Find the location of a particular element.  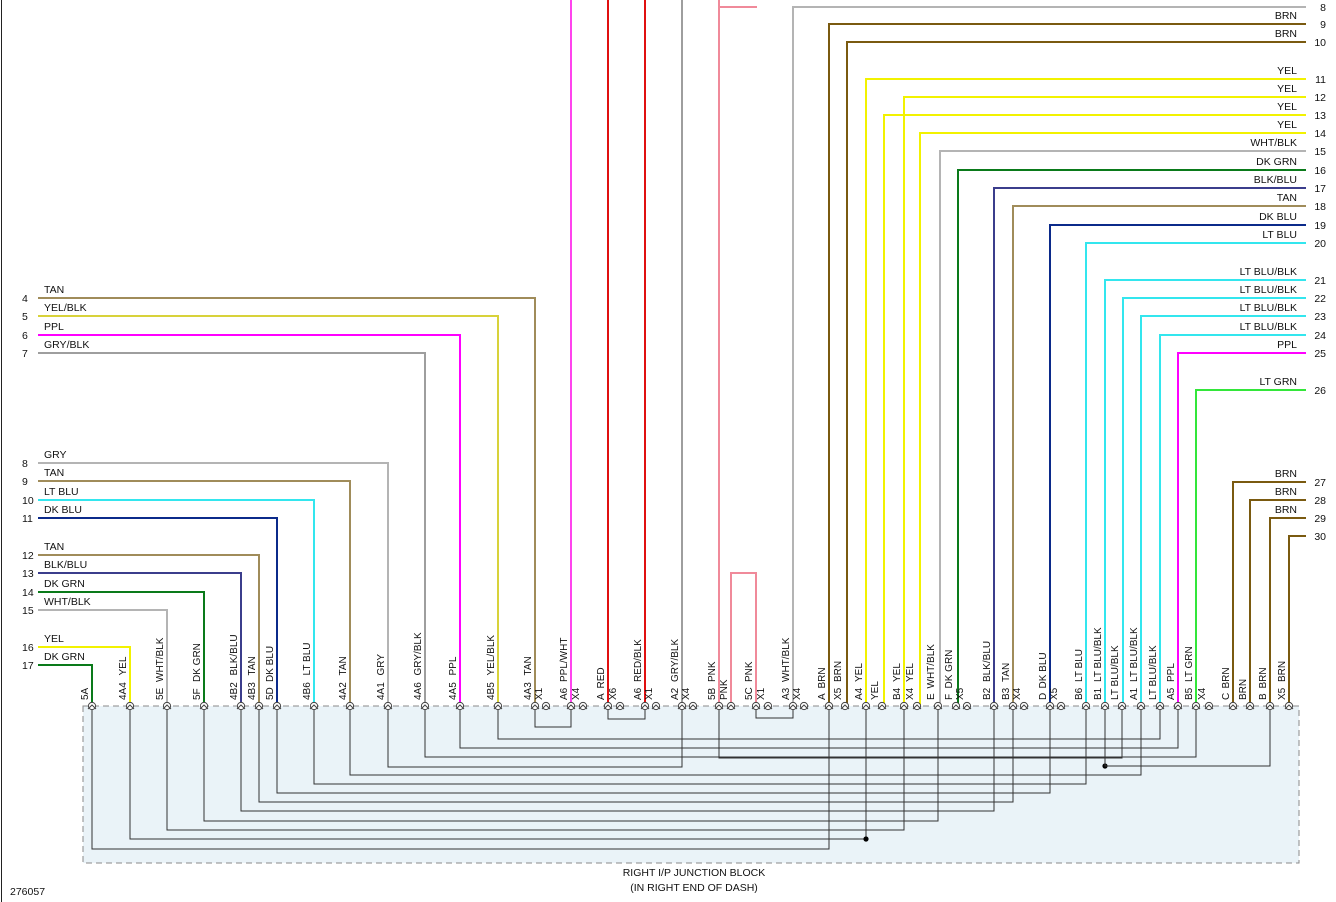

terminal-pin-label: 4A6 is located at coordinates (418, 691).